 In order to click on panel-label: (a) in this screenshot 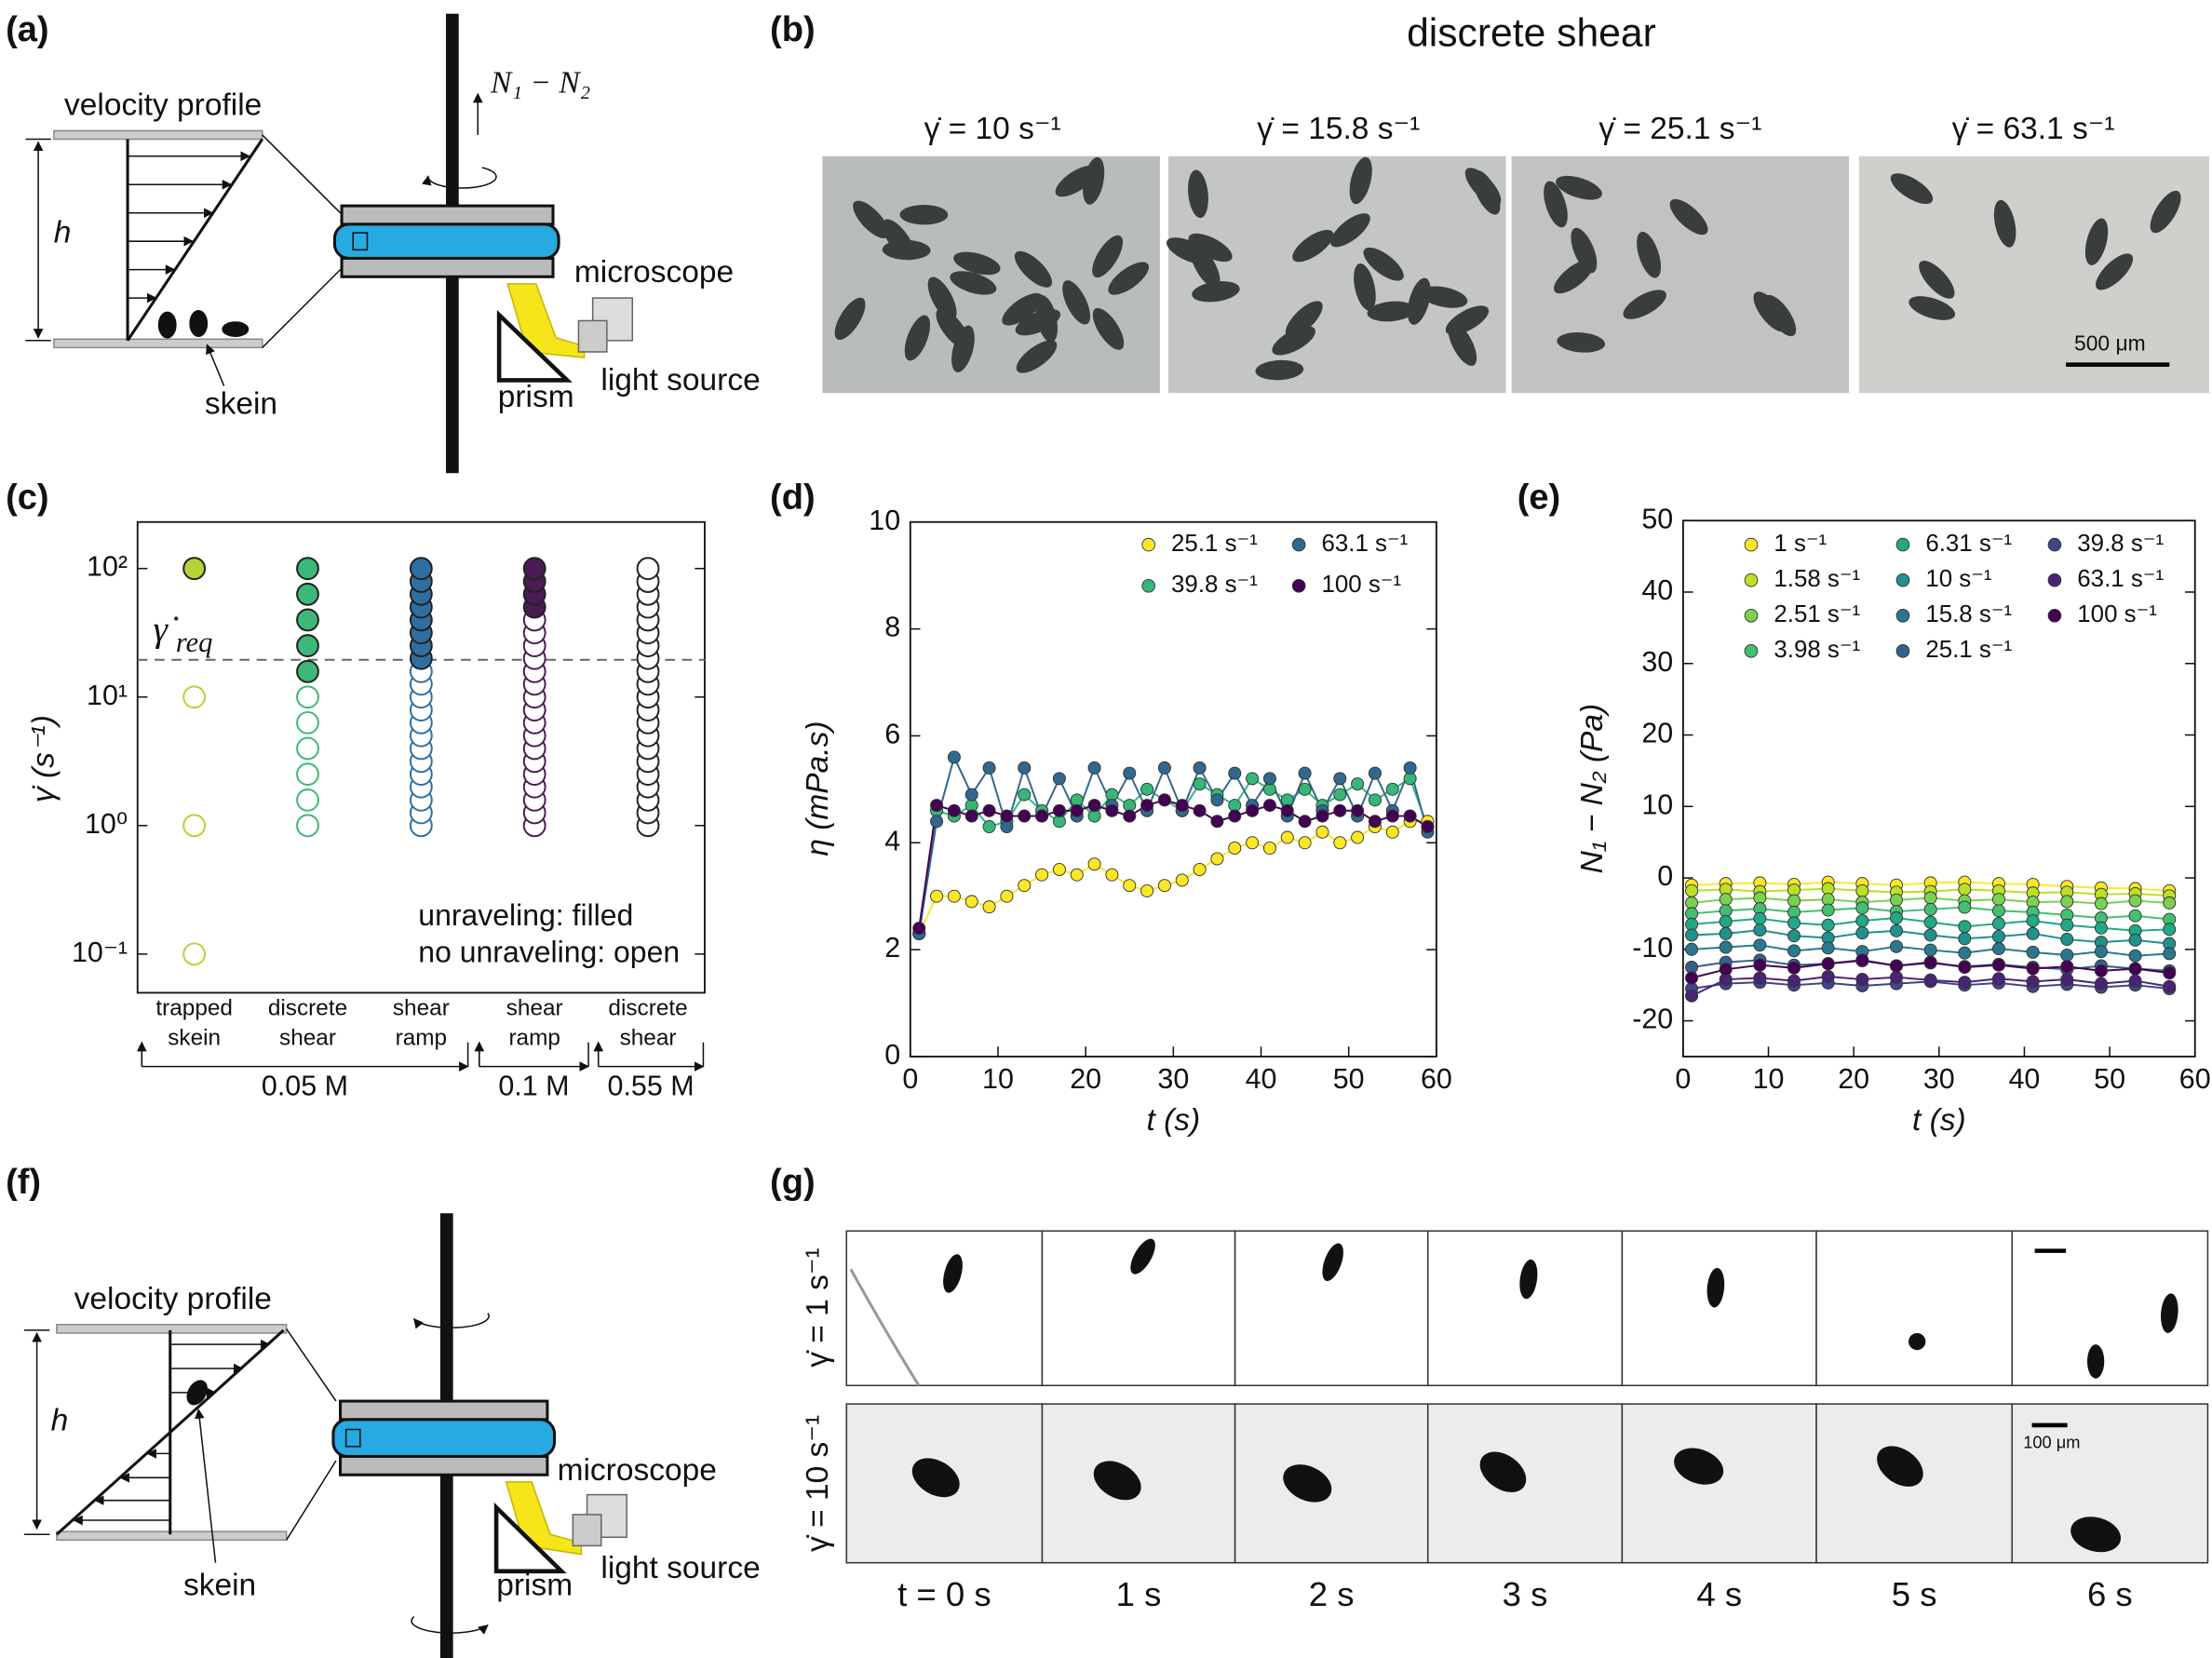, I will do `click(27, 29)`.